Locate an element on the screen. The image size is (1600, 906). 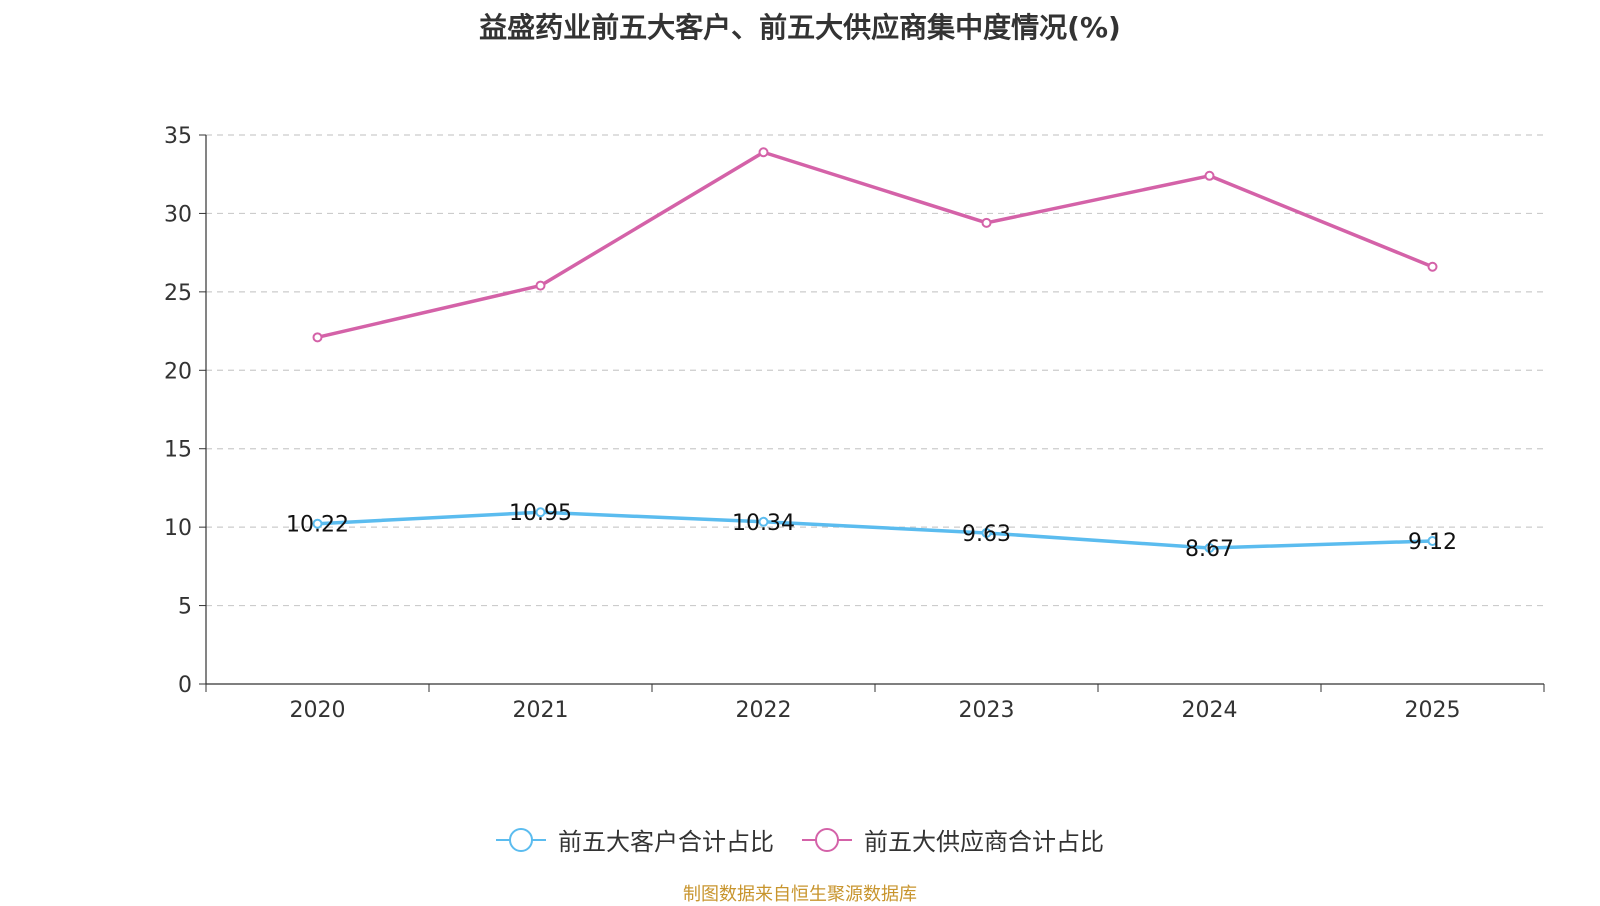
data-label-0-2023: 9.63 is located at coordinates (986, 534).